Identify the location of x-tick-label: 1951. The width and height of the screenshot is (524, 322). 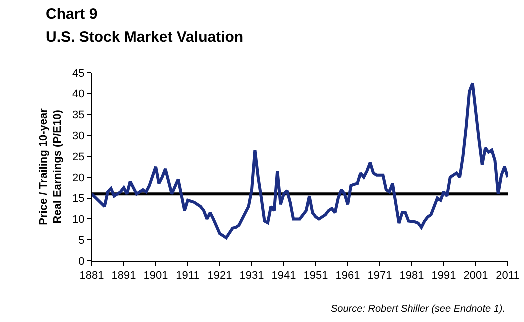
(316, 276).